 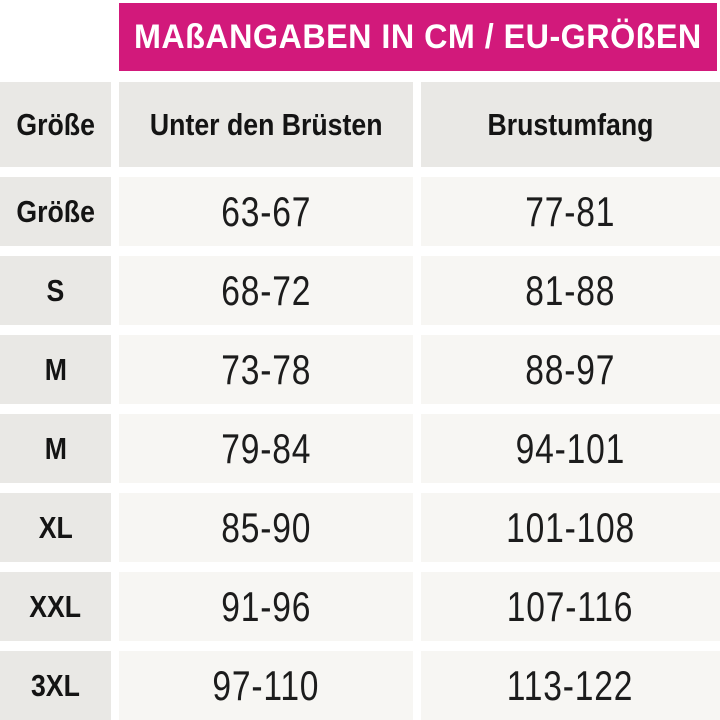 I want to click on size-cell: Größe, so click(x=55, y=211).